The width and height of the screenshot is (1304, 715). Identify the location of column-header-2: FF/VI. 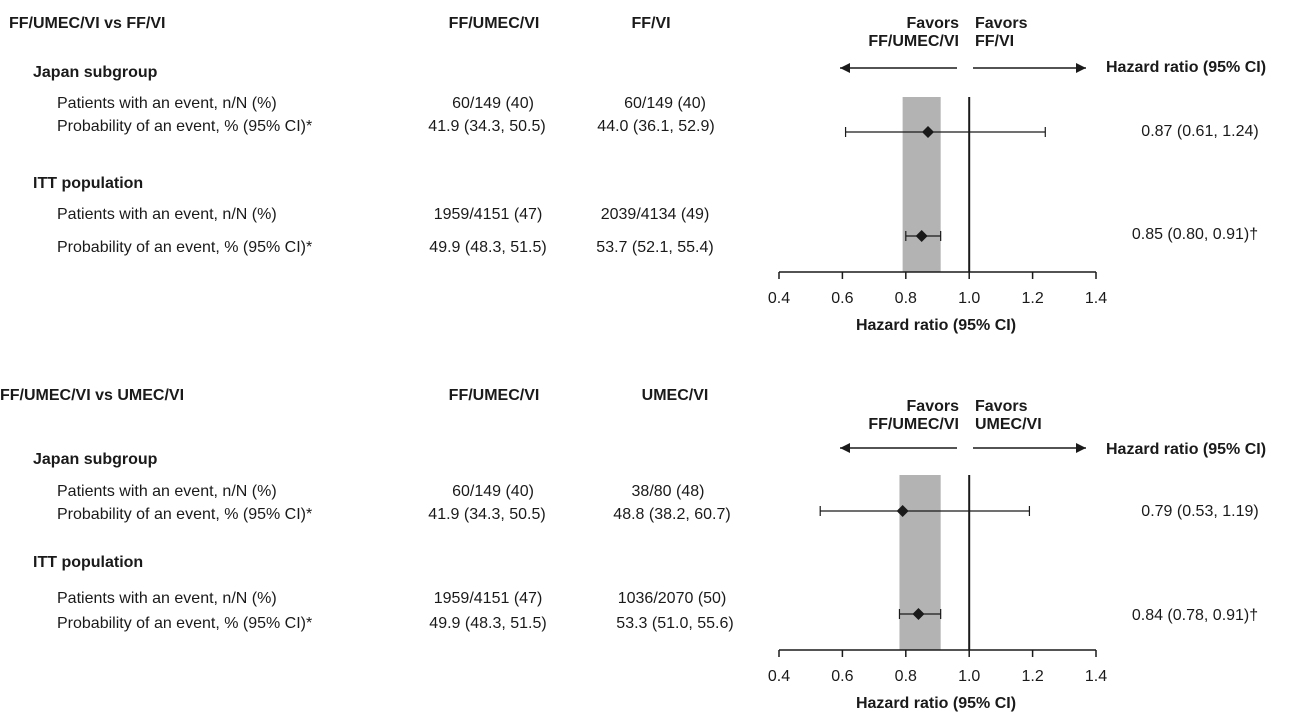
(651, 23).